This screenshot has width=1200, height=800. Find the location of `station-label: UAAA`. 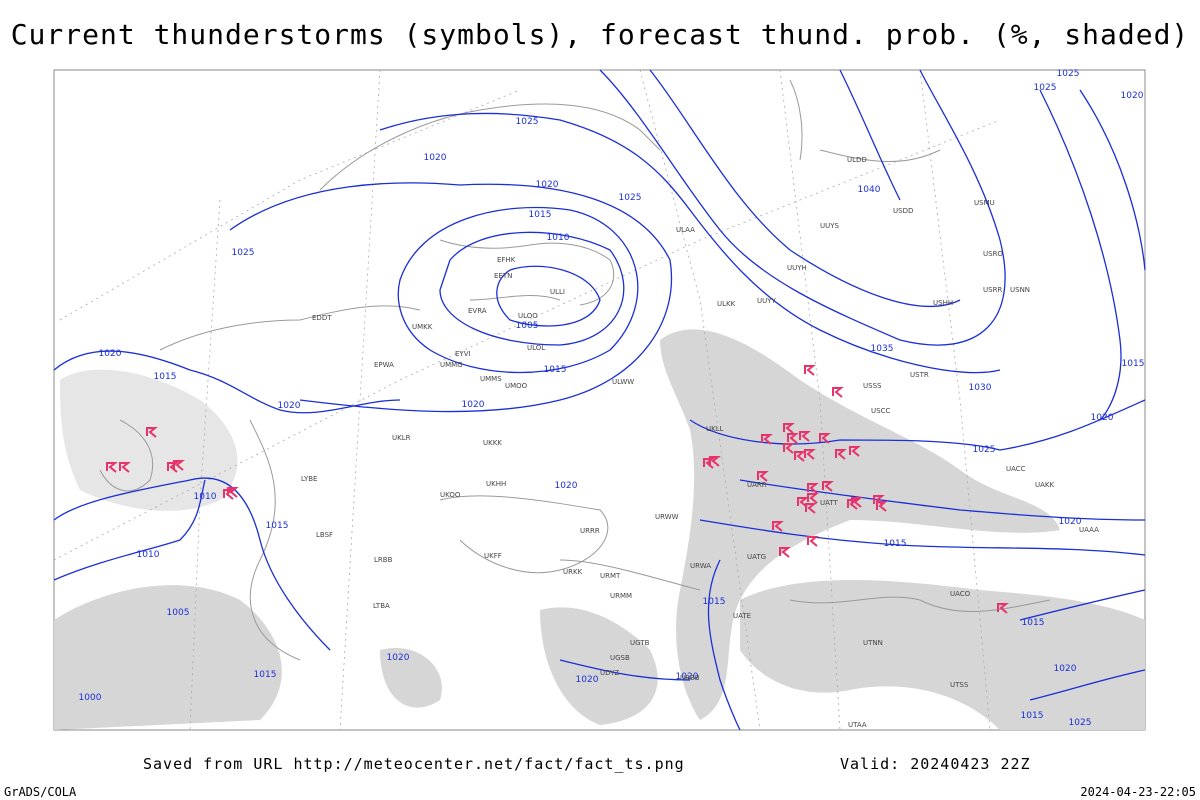

station-label: UAAA is located at coordinates (1089, 530).